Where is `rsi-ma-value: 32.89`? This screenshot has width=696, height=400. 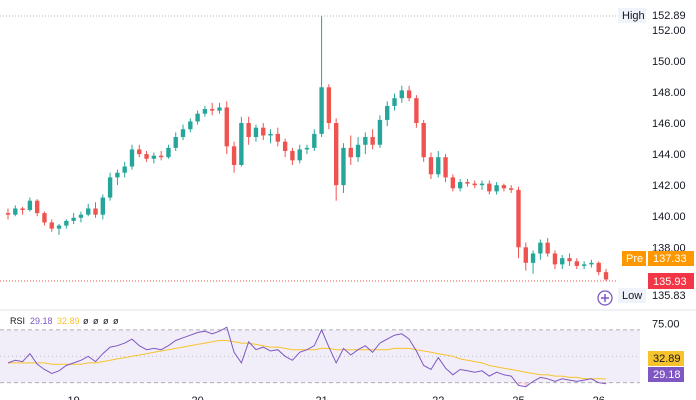
rsi-ma-value: 32.89 is located at coordinates (667, 359).